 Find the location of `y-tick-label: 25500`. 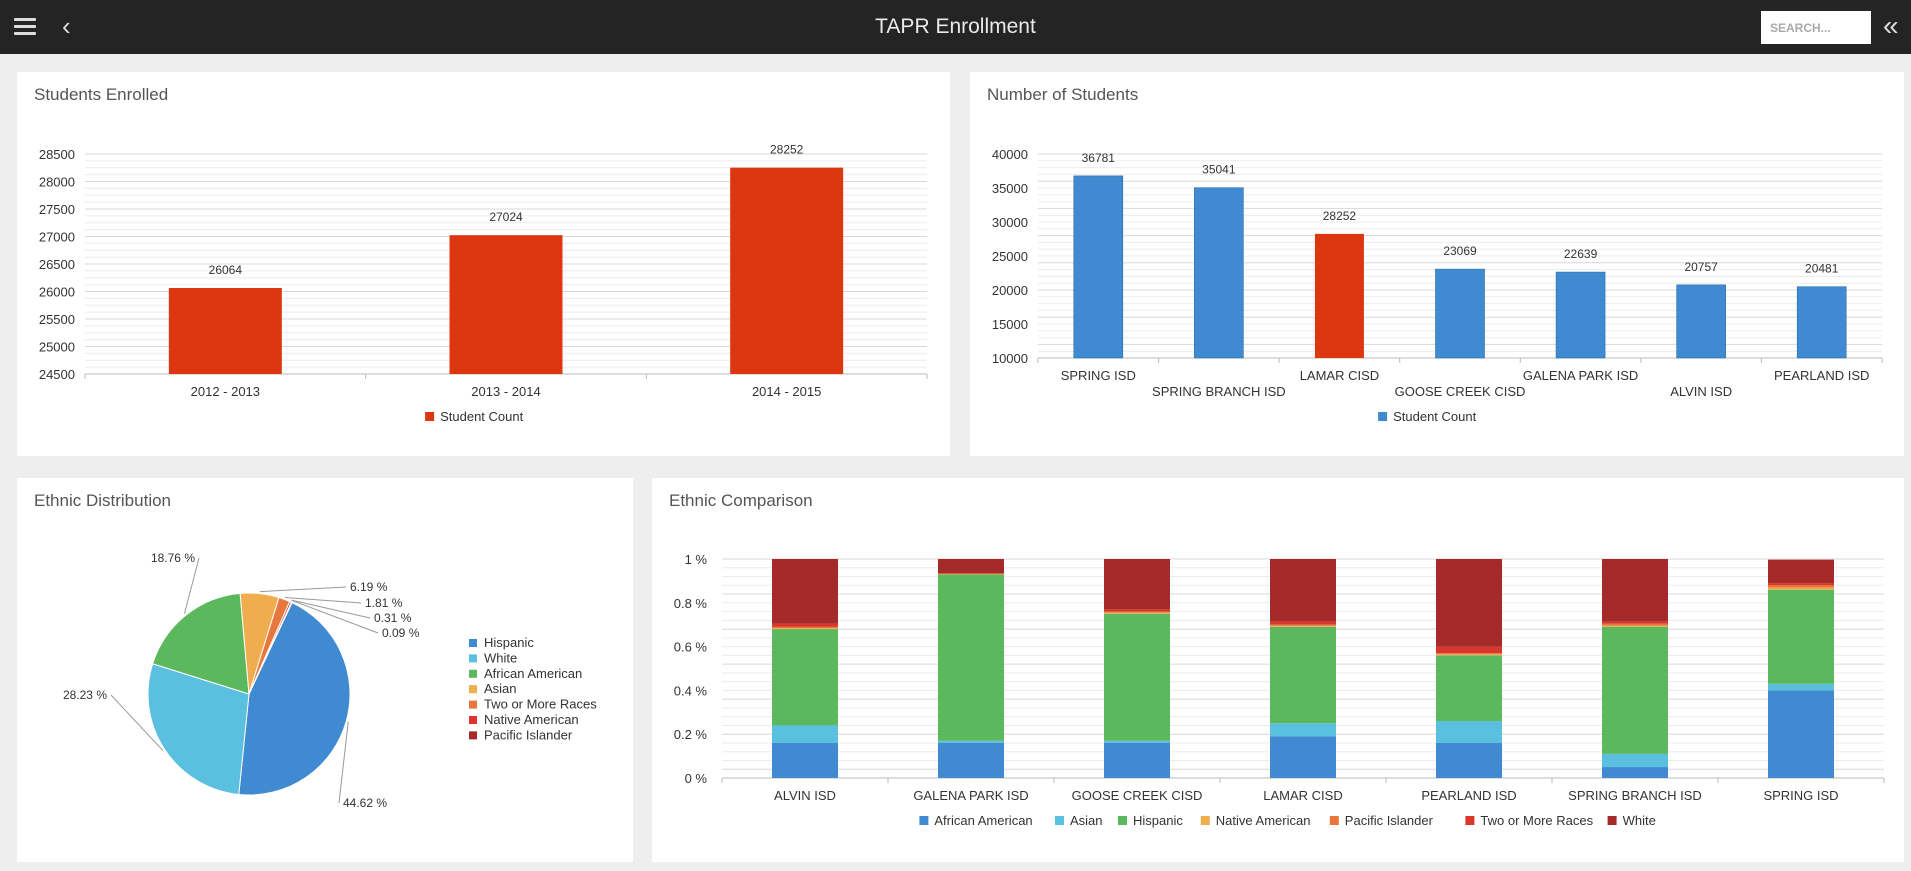

y-tick-label: 25500 is located at coordinates (57, 319).